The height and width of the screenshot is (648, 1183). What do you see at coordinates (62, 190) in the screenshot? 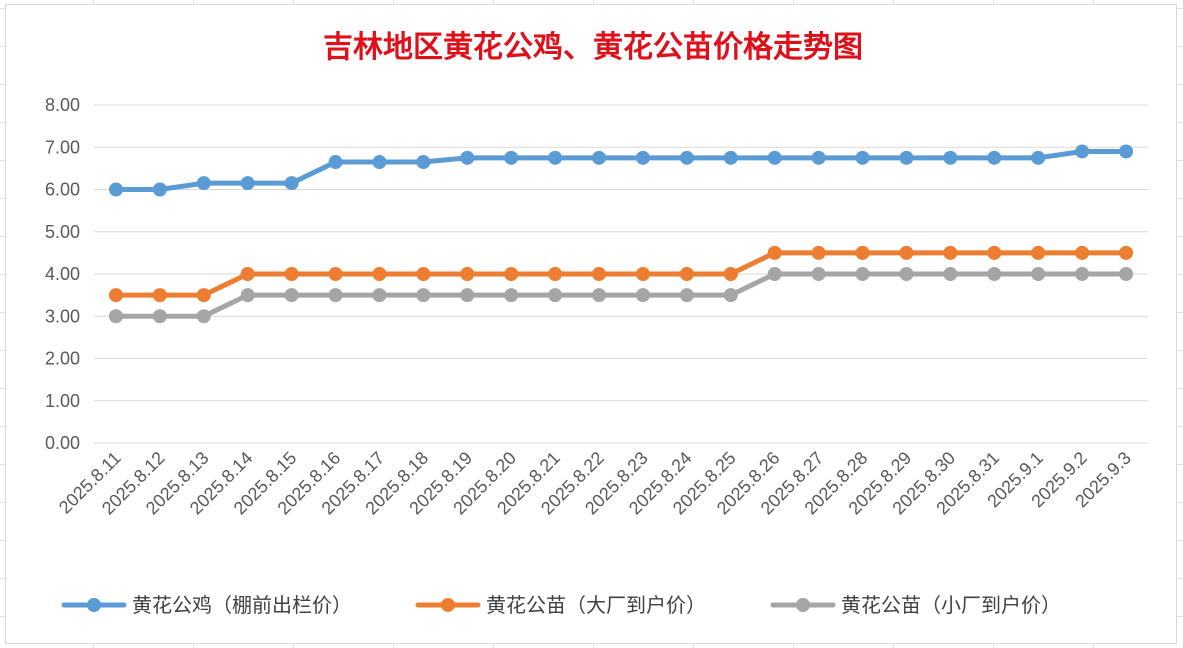
I see `y-tick-label: 6.00` at bounding box center [62, 190].